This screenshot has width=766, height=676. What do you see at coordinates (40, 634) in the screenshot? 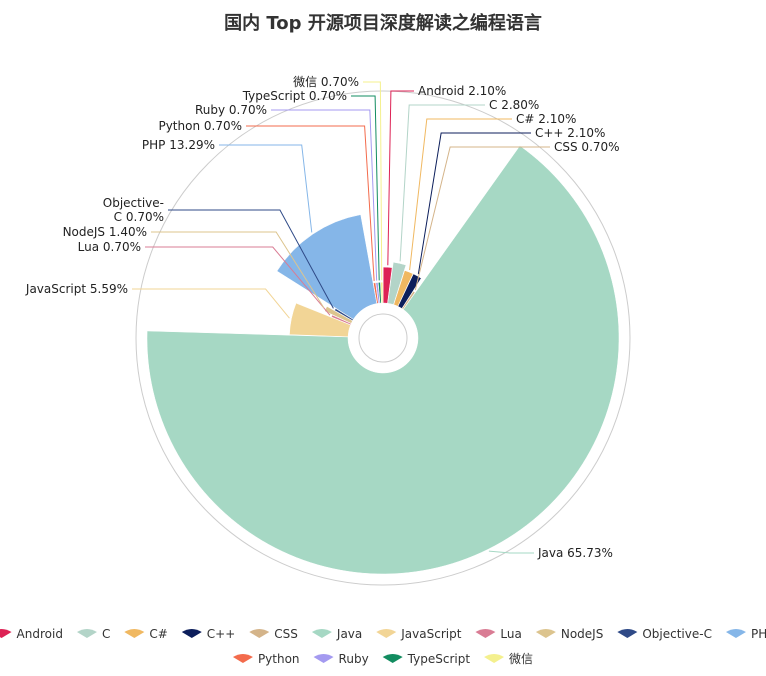
I see `legend-label-android: Android` at bounding box center [40, 634].